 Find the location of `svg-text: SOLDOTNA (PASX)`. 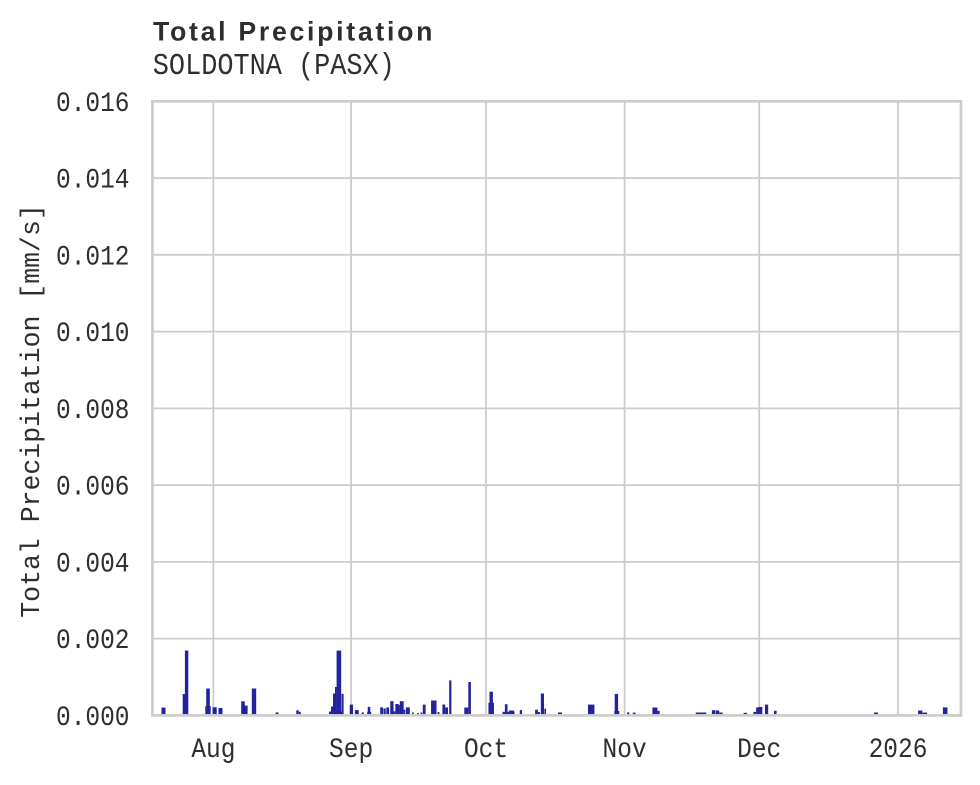

svg-text: SOLDOTNA (PASX) is located at coordinates (274, 65).